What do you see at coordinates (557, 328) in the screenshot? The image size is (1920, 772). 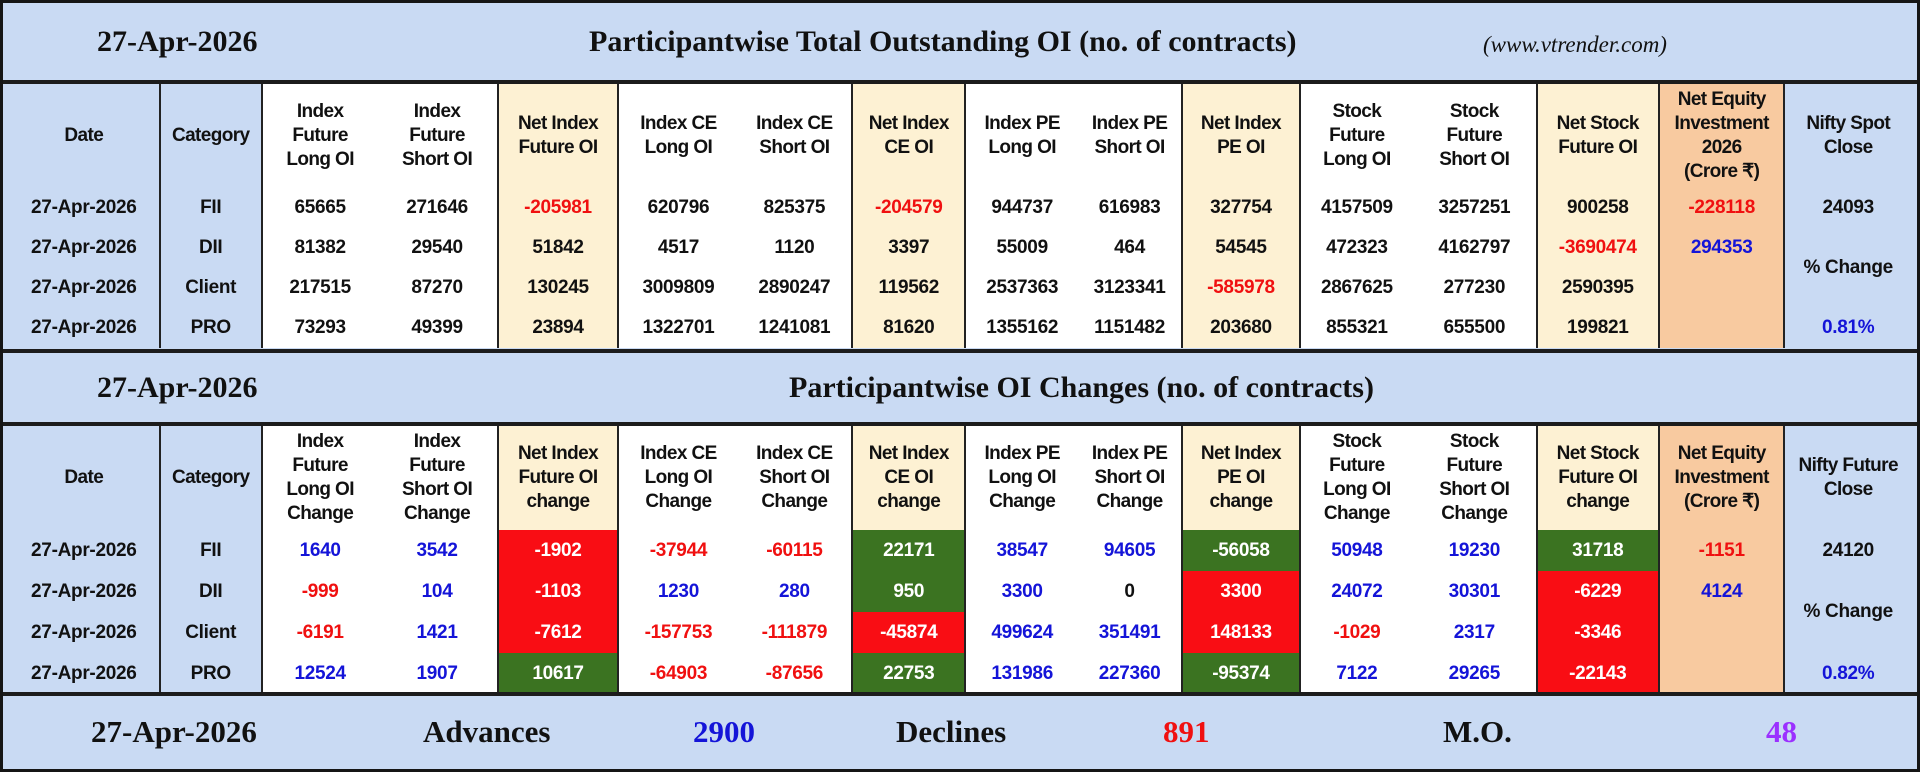 I see `net-index-future-cell: 23894` at bounding box center [557, 328].